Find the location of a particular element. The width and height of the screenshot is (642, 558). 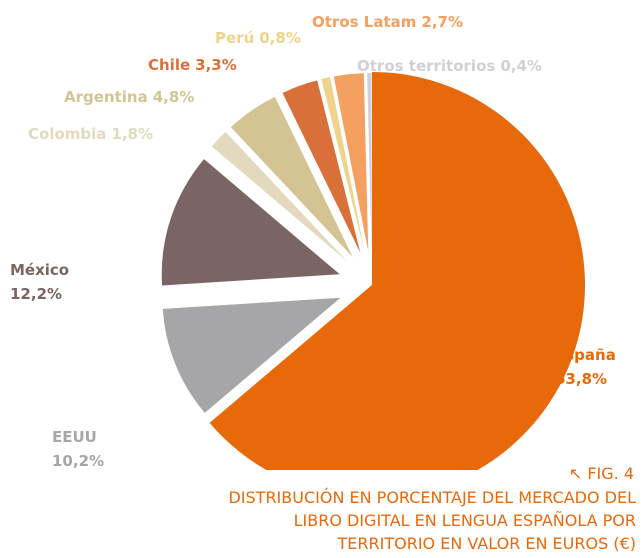

value-label: 0,8% is located at coordinates (280, 38).